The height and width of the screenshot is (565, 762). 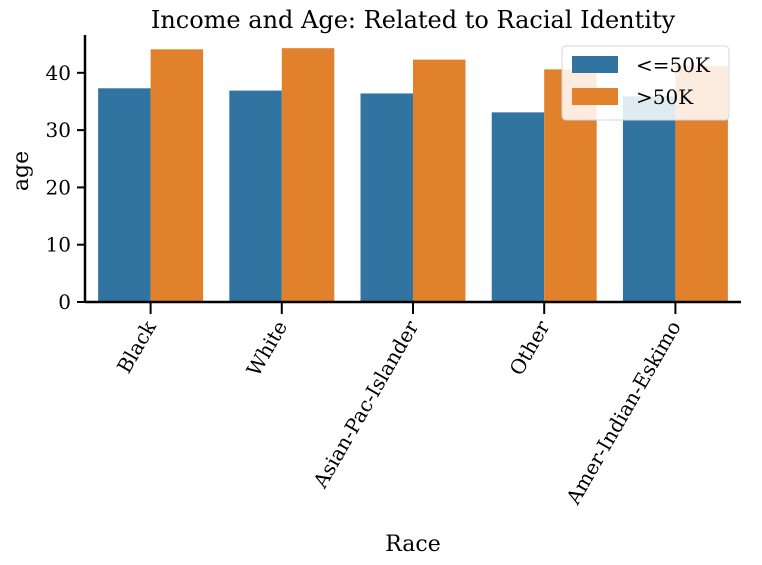 What do you see at coordinates (58, 187) in the screenshot?
I see `y-tick-label-2: 20` at bounding box center [58, 187].